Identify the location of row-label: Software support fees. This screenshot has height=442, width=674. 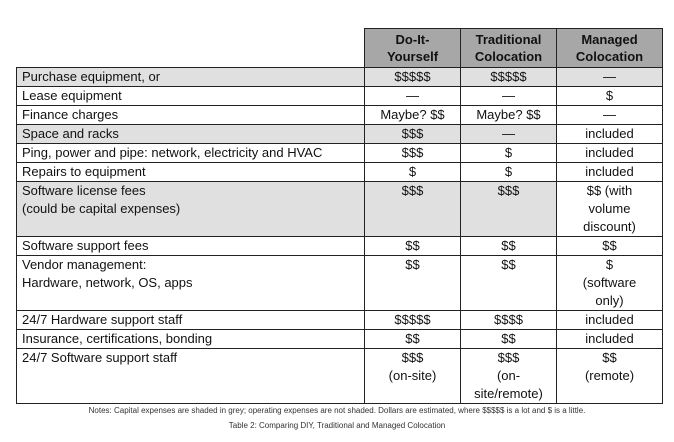
(190, 246).